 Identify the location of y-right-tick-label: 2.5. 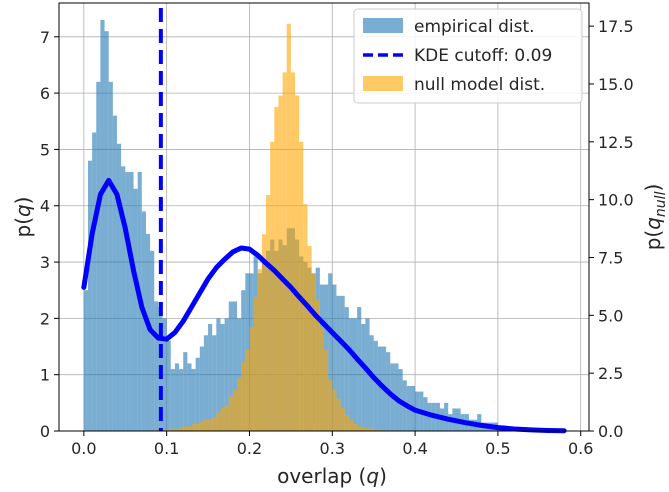
(610, 373).